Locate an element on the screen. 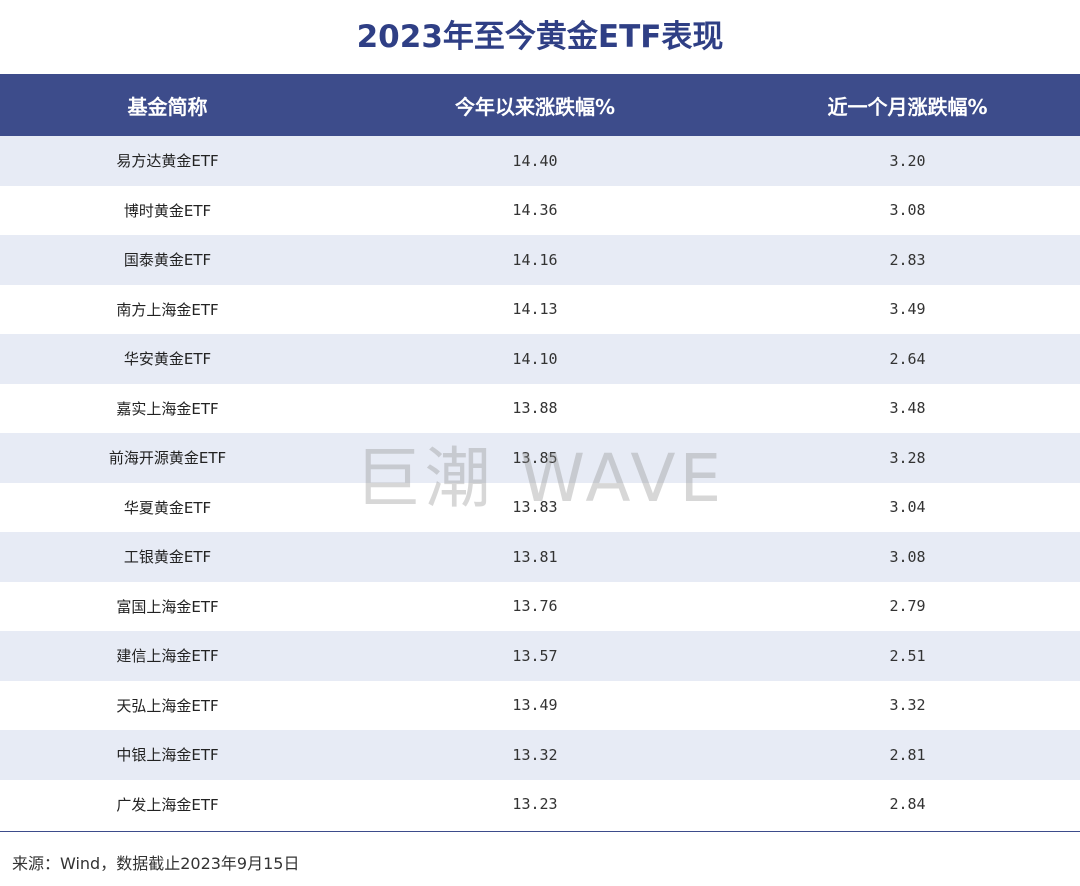 Image resolution: width=1080 pixels, height=886 pixels. table-row: 易方达黄金ETF 14.40 3.20 is located at coordinates (540, 161).